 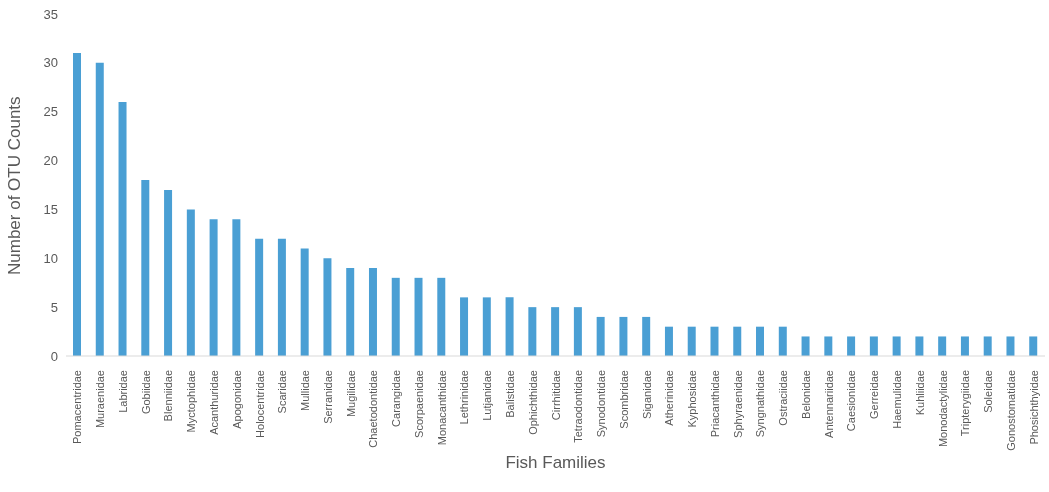 What do you see at coordinates (874, 394) in the screenshot?
I see `x-tick-label: Gerreidae` at bounding box center [874, 394].